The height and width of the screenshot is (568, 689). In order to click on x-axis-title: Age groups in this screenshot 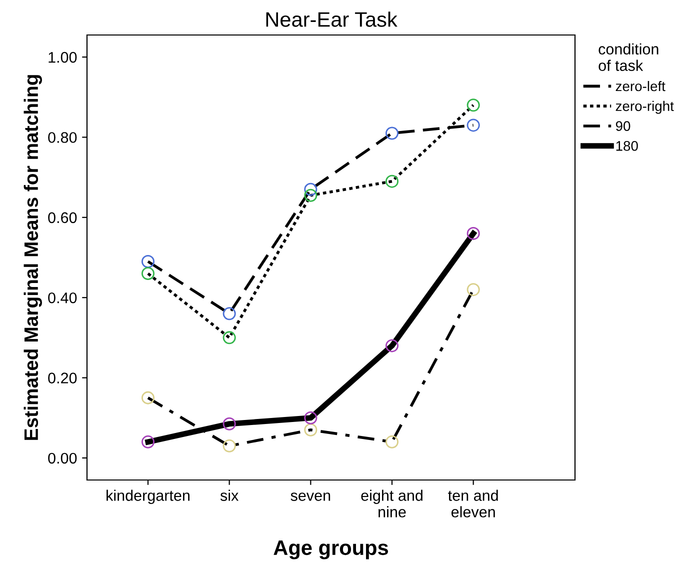, I will do `click(331, 550)`.